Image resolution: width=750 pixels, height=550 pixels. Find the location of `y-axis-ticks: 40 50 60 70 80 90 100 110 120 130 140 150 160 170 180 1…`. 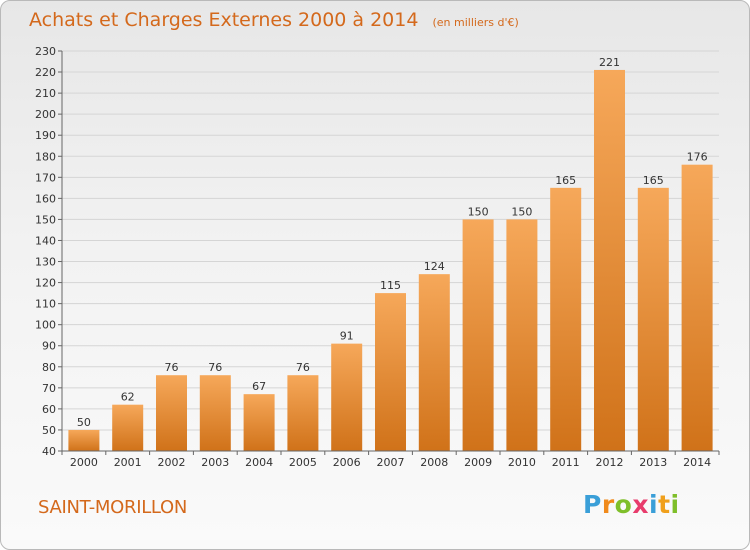

y-axis-ticks: 40 50 60 70 80 90 100 110 120 130 140 150 160 170 180 1… is located at coordinates (48, 251).